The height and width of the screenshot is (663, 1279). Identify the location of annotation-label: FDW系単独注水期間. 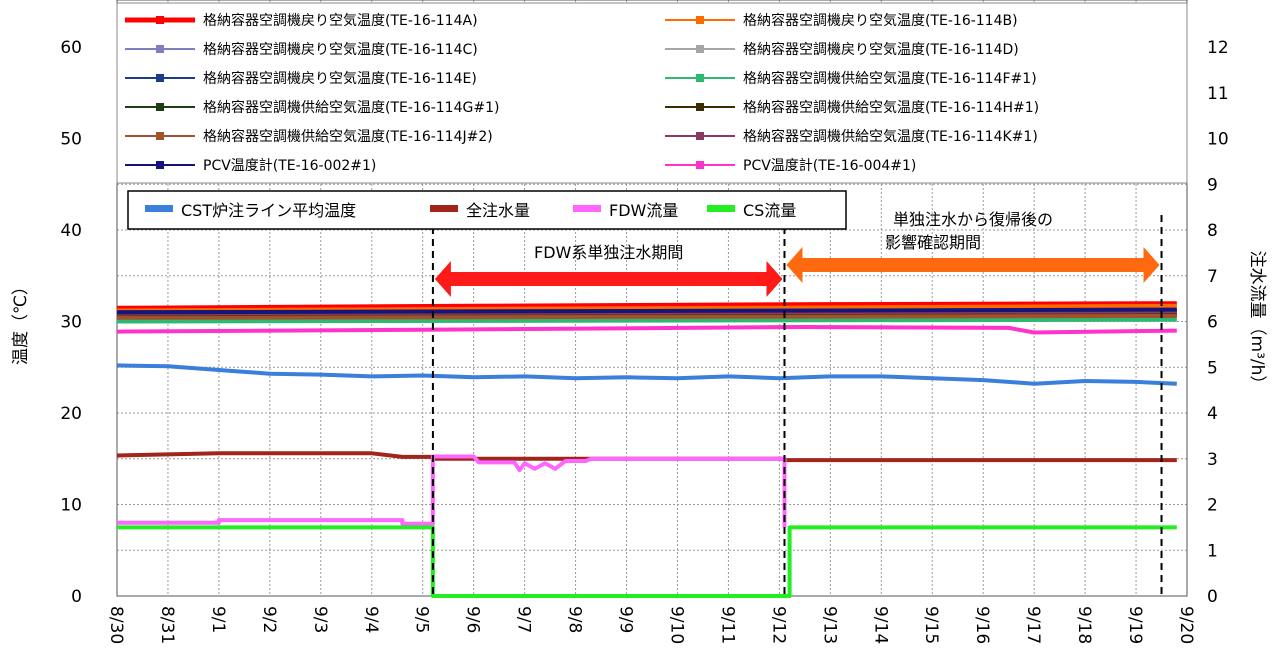
(608, 252).